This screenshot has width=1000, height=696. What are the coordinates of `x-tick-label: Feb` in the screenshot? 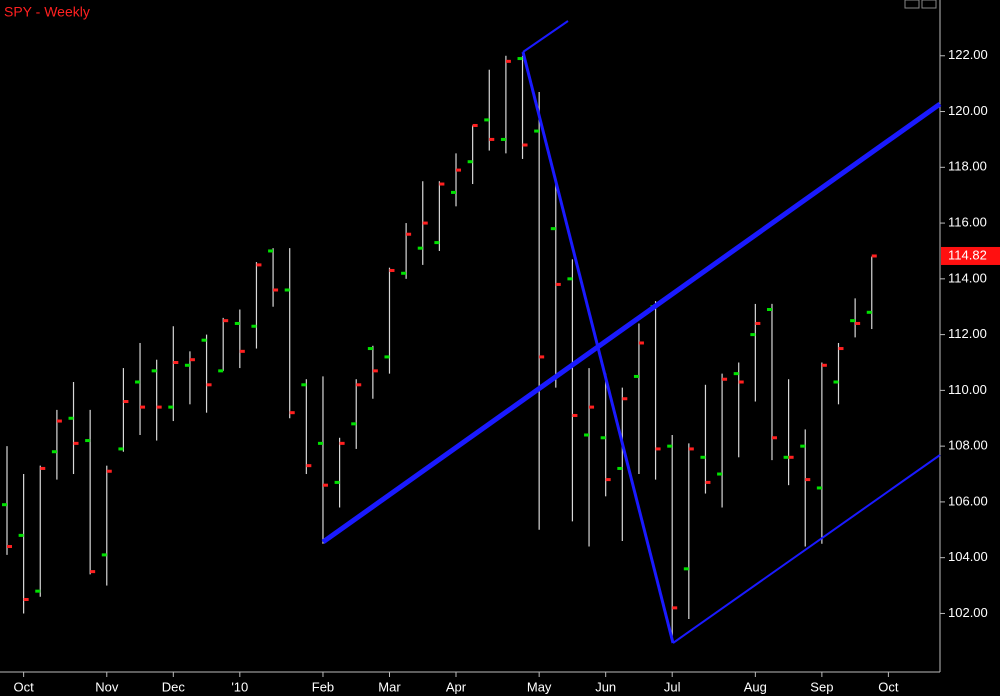 It's located at (323, 686).